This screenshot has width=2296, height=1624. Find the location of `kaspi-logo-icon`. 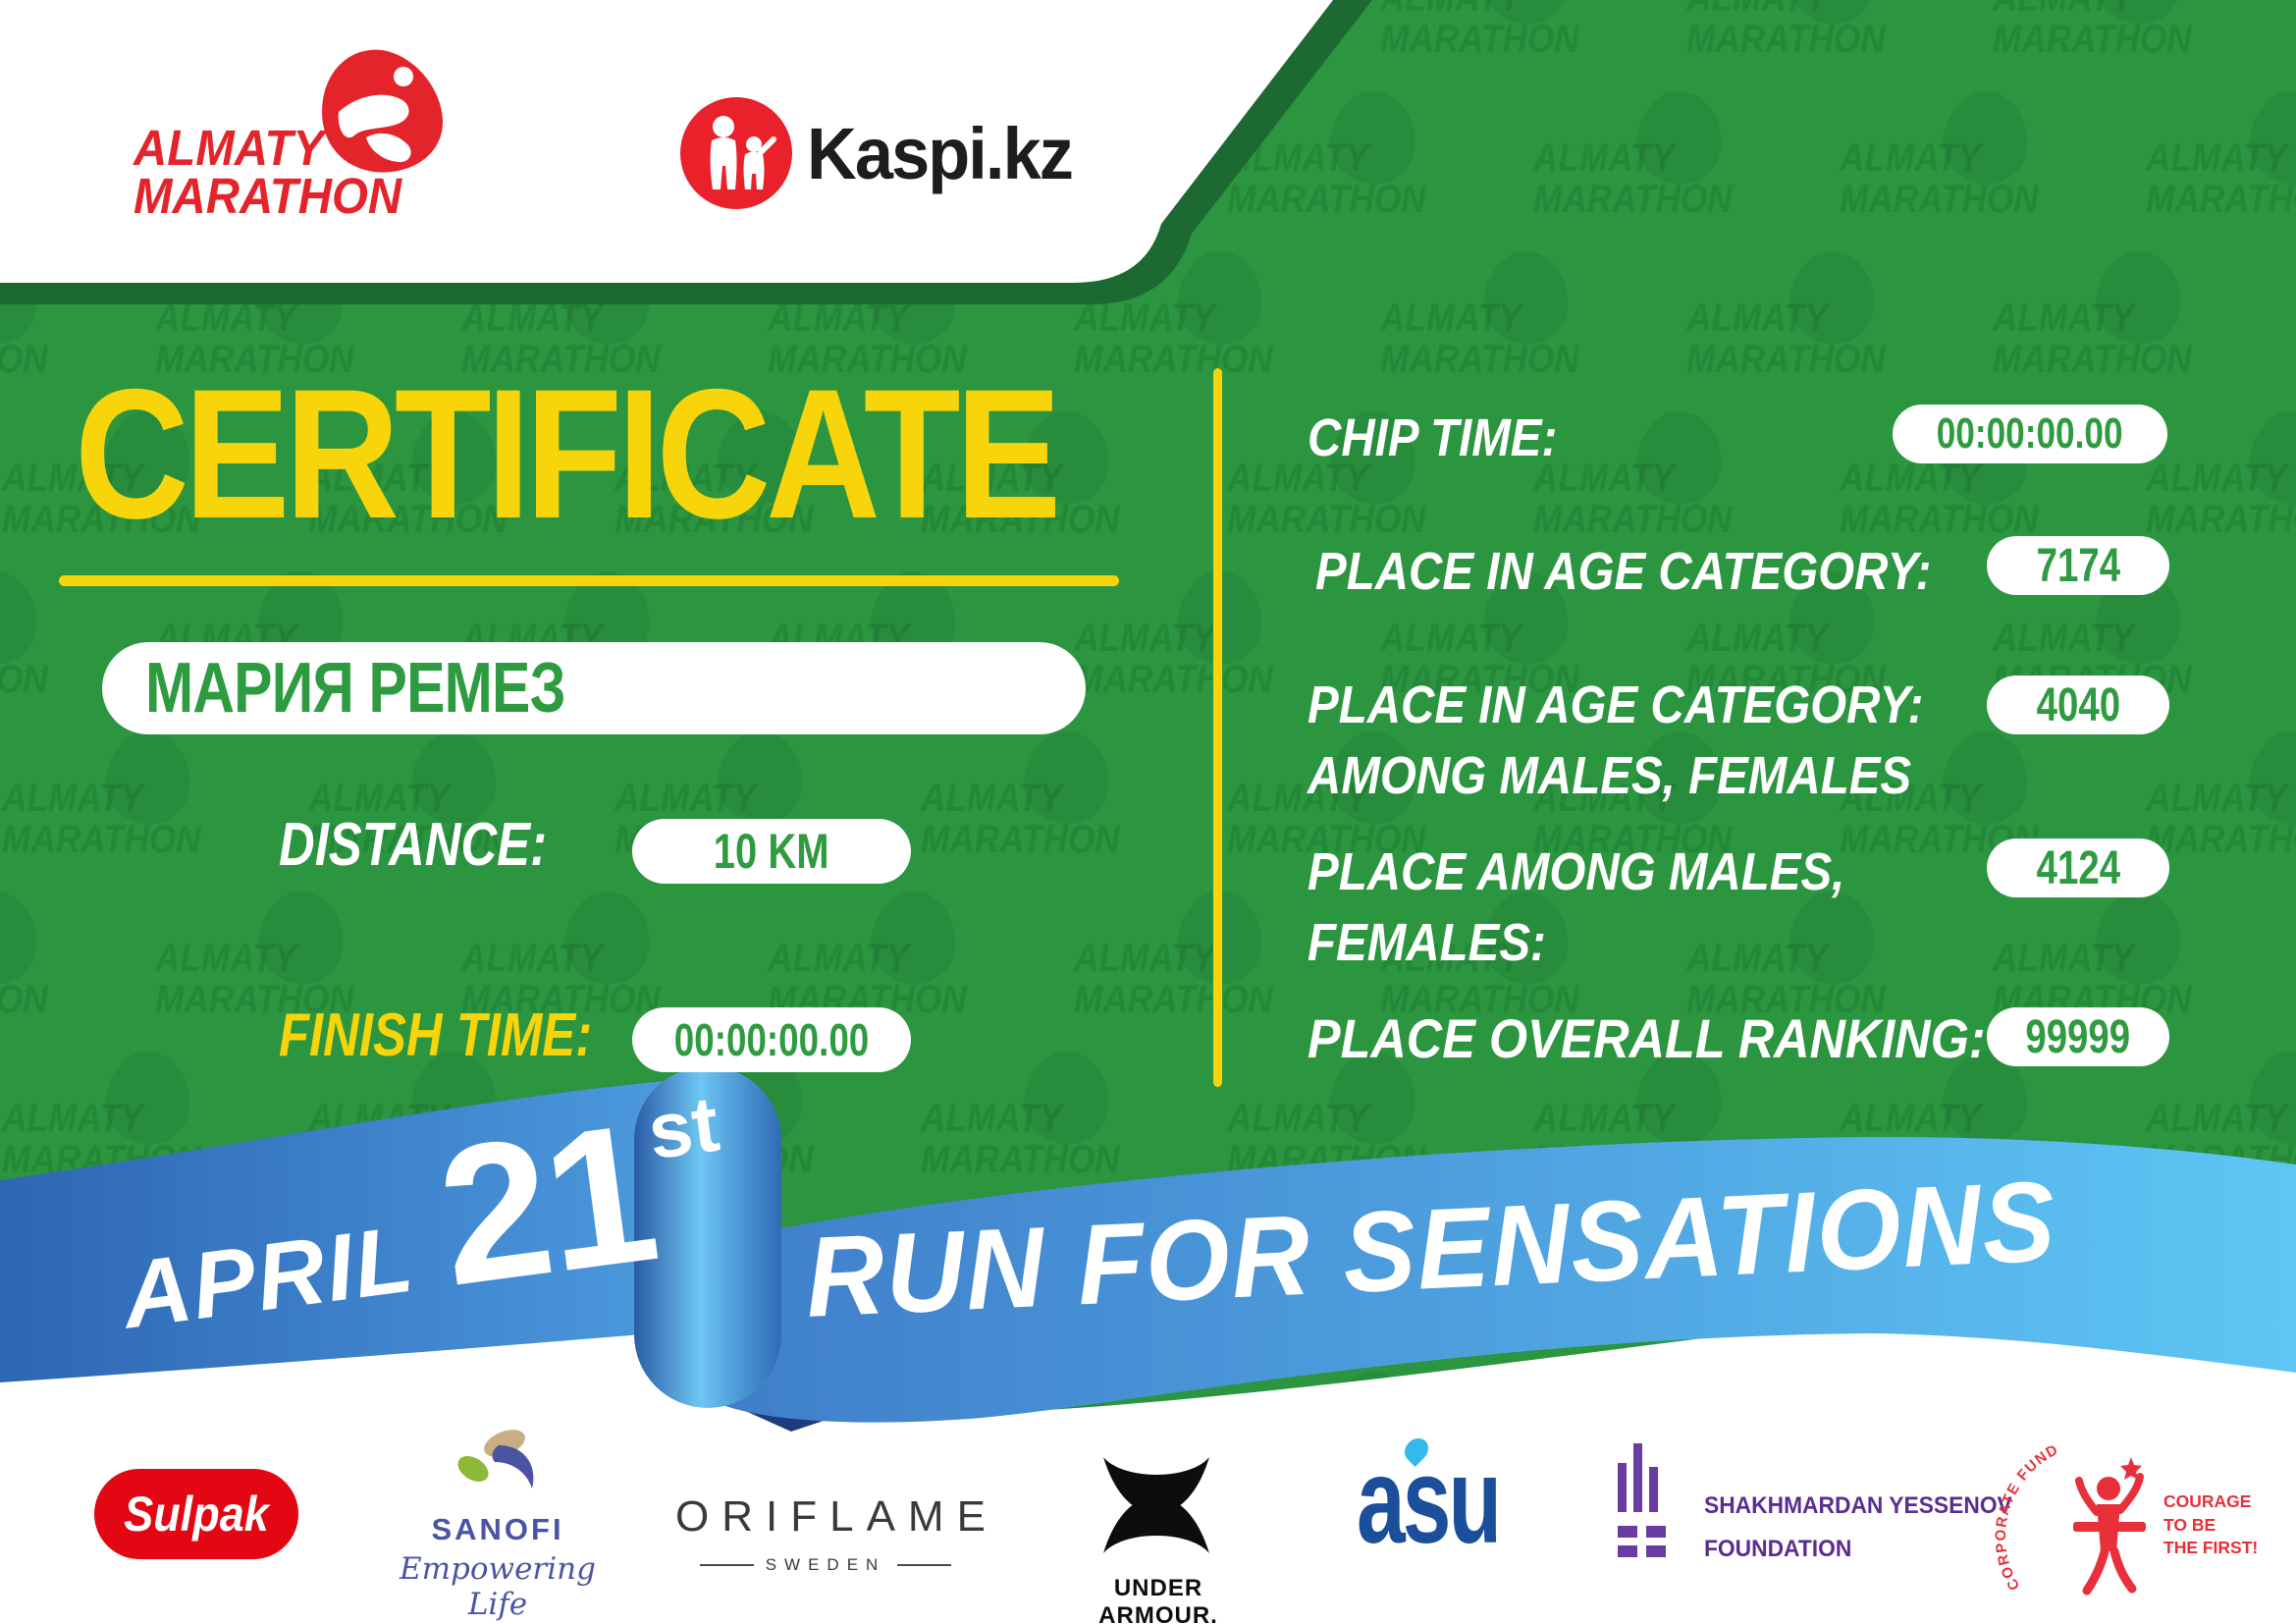

kaspi-logo-icon is located at coordinates (736, 153).